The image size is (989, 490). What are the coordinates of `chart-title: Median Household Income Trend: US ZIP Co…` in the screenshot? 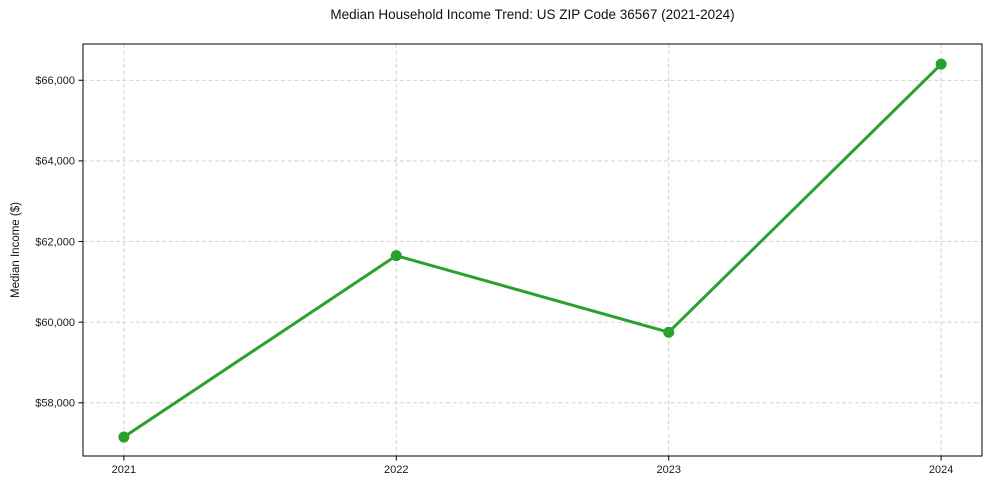 It's located at (532, 14).